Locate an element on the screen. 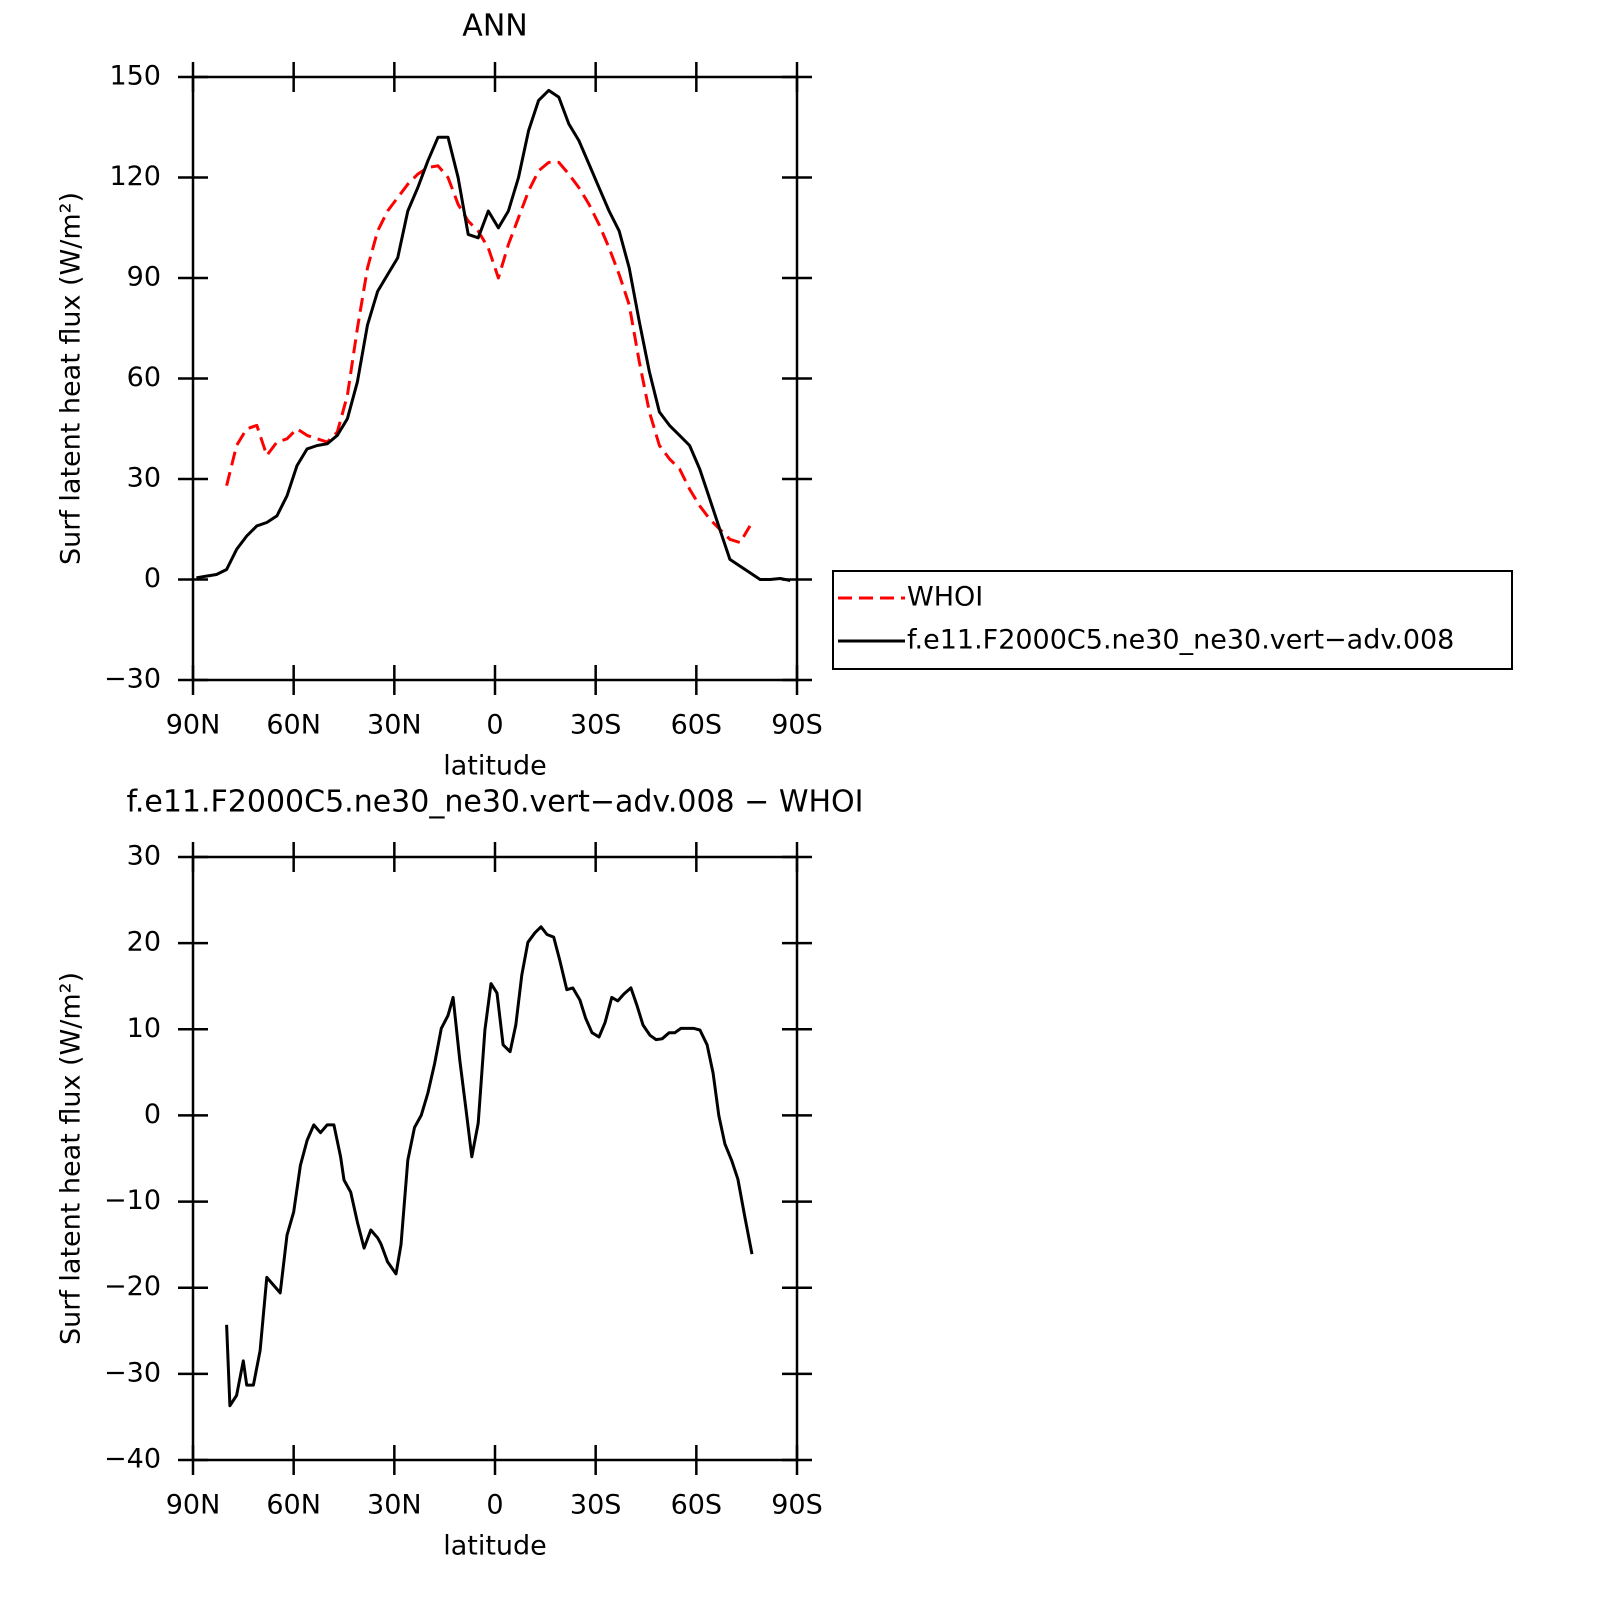 The image size is (1597, 1597). y-tick-label: −40 is located at coordinates (132, 1459).